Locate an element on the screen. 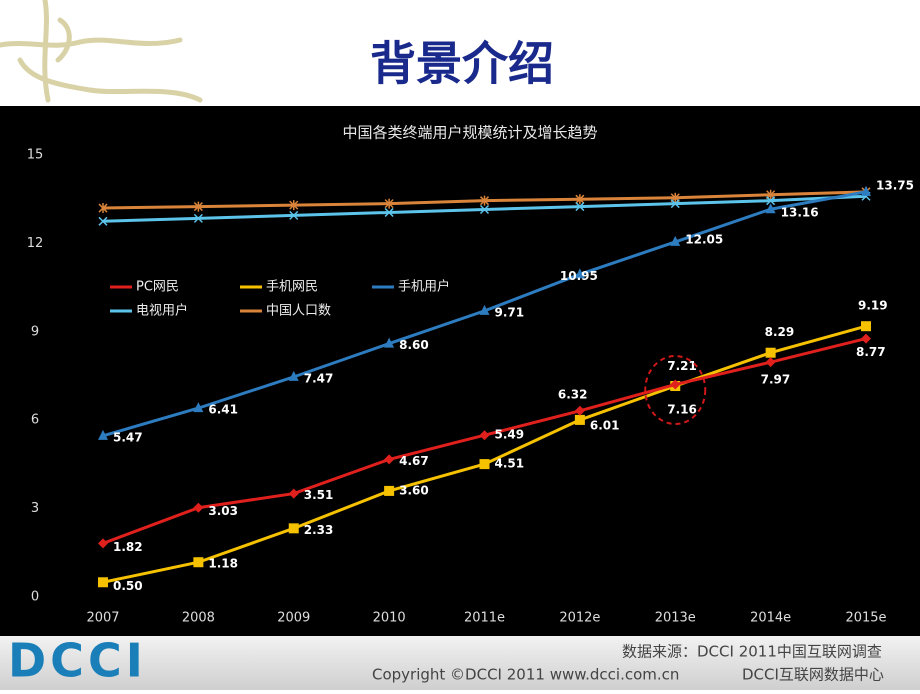 The image size is (920, 694). highlight-circle is located at coordinates (675, 390).